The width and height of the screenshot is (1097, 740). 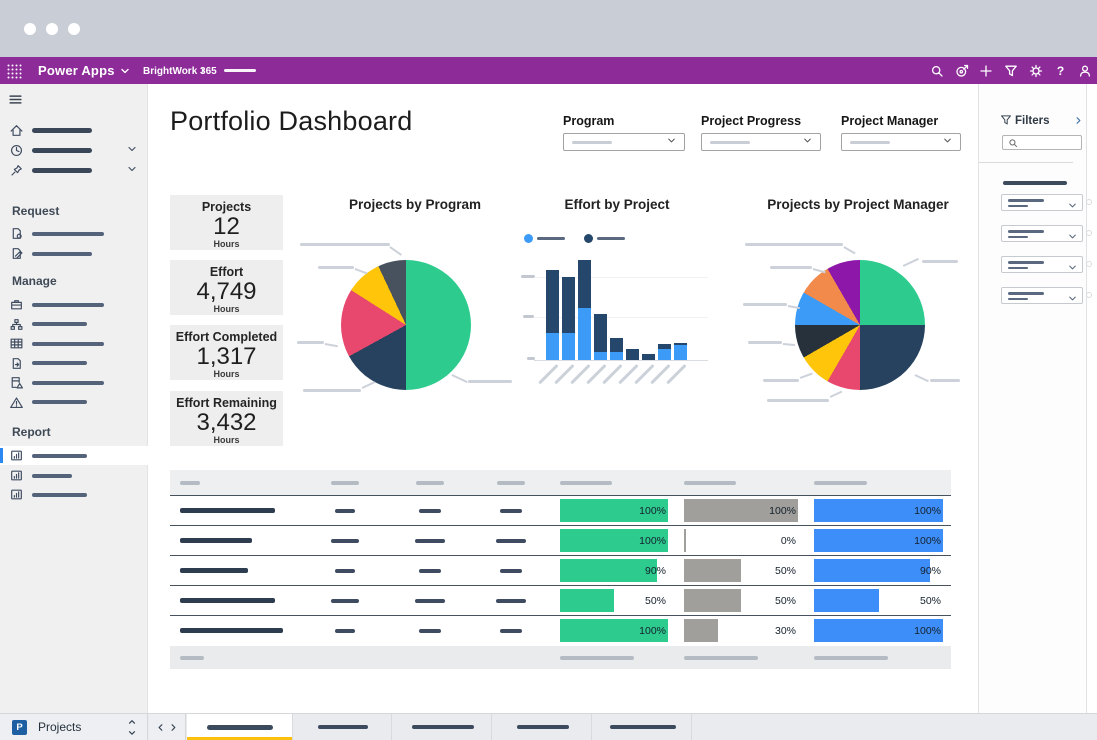 What do you see at coordinates (74, 727) in the screenshot?
I see `app-selector: P Projects` at bounding box center [74, 727].